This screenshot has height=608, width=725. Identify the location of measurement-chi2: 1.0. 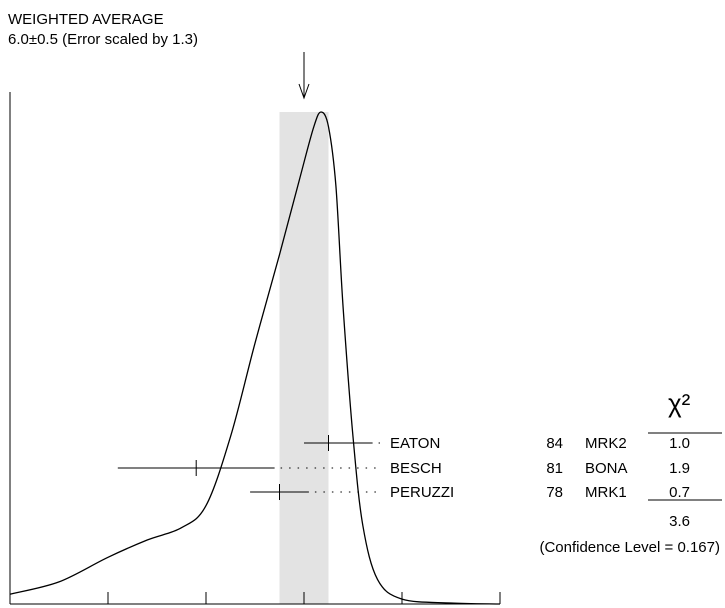
(679, 443).